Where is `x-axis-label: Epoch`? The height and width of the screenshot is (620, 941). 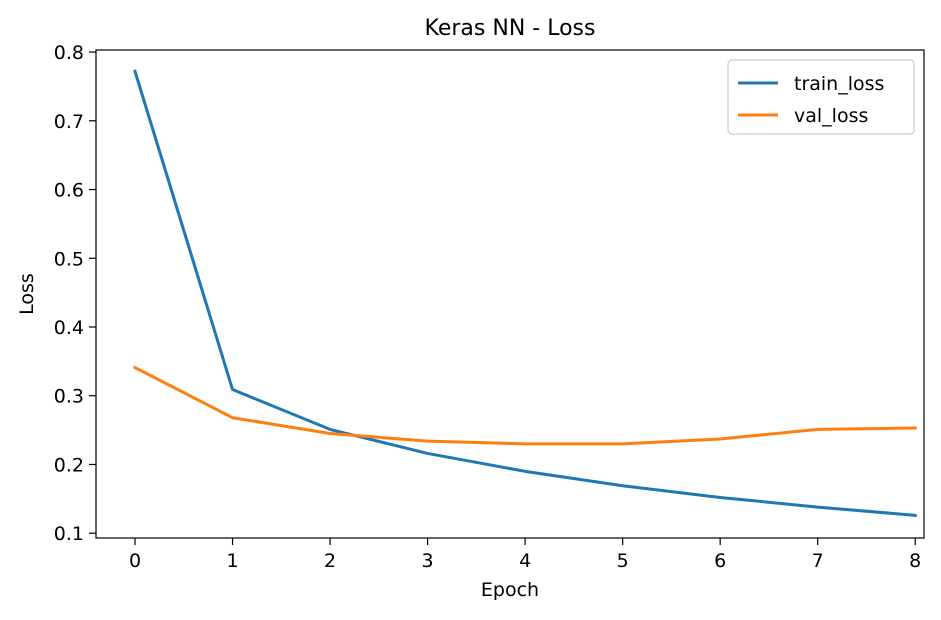
x-axis-label: Epoch is located at coordinates (510, 590).